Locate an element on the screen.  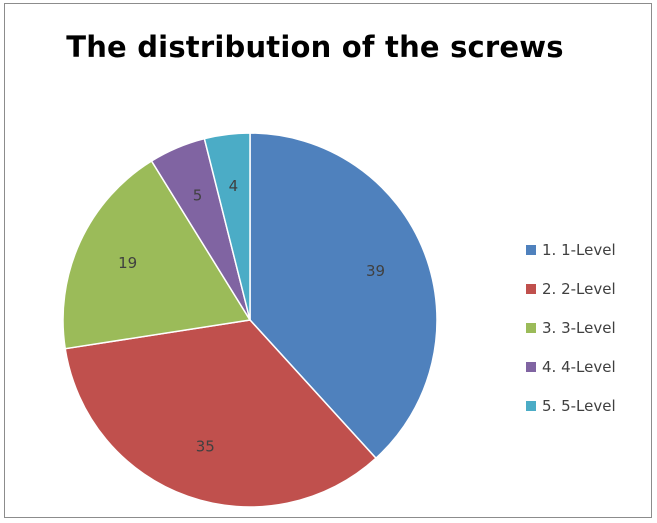
legend-swatch-2-level is located at coordinates (531, 288).